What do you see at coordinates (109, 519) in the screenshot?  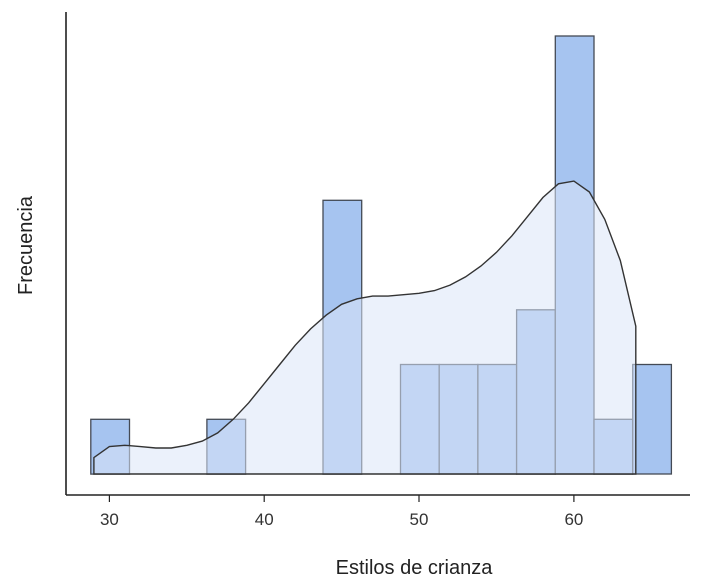 I see `x-tick-label-30: 30` at bounding box center [109, 519].